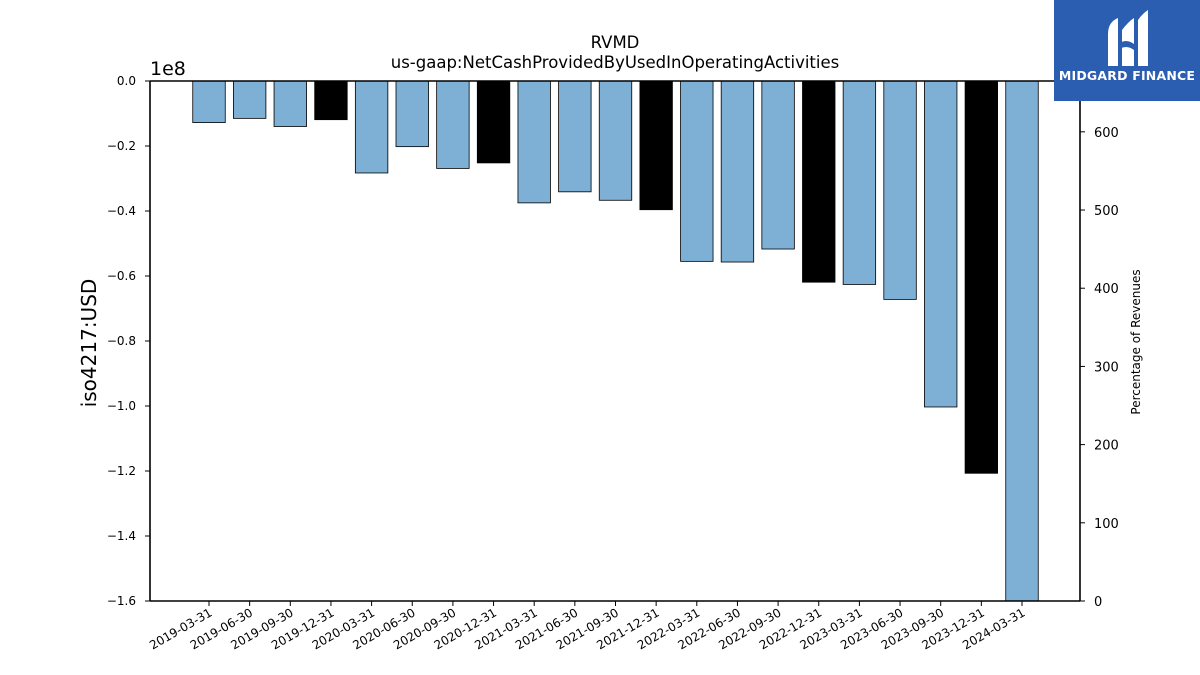 This screenshot has width=1200, height=675. What do you see at coordinates (126, 81) in the screenshot?
I see `y-tick-label: 0.0` at bounding box center [126, 81].